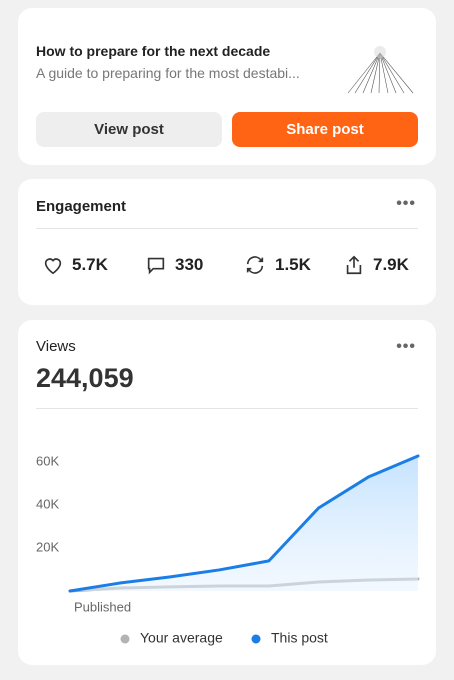  Describe the element at coordinates (325, 129) in the screenshot. I see `share-post-button: Share post` at that location.